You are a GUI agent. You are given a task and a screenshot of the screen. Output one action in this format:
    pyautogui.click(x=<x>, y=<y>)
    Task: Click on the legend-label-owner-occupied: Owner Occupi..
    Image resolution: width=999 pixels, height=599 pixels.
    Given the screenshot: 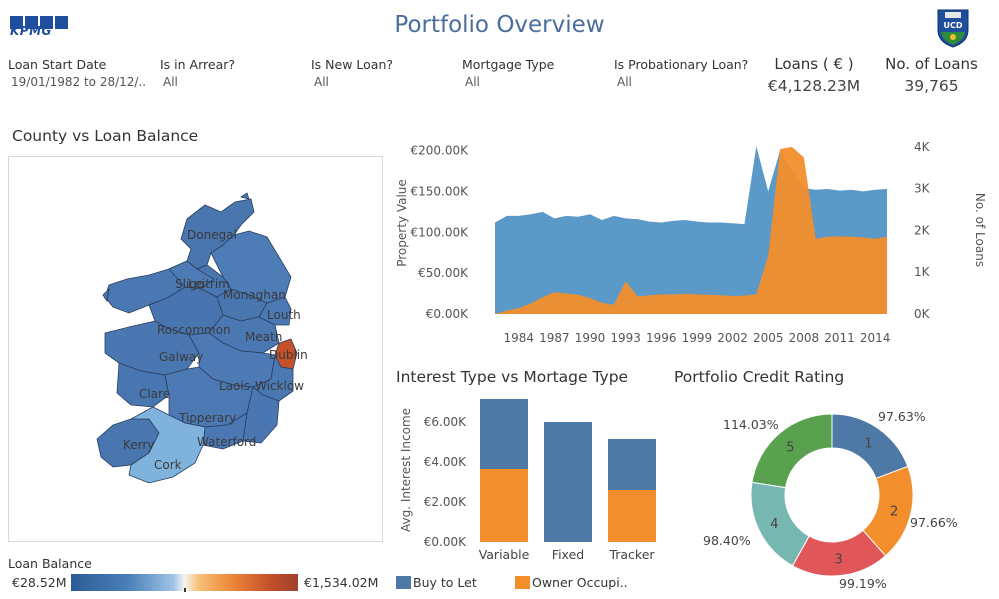 What is the action you would take?
    pyautogui.click(x=580, y=582)
    